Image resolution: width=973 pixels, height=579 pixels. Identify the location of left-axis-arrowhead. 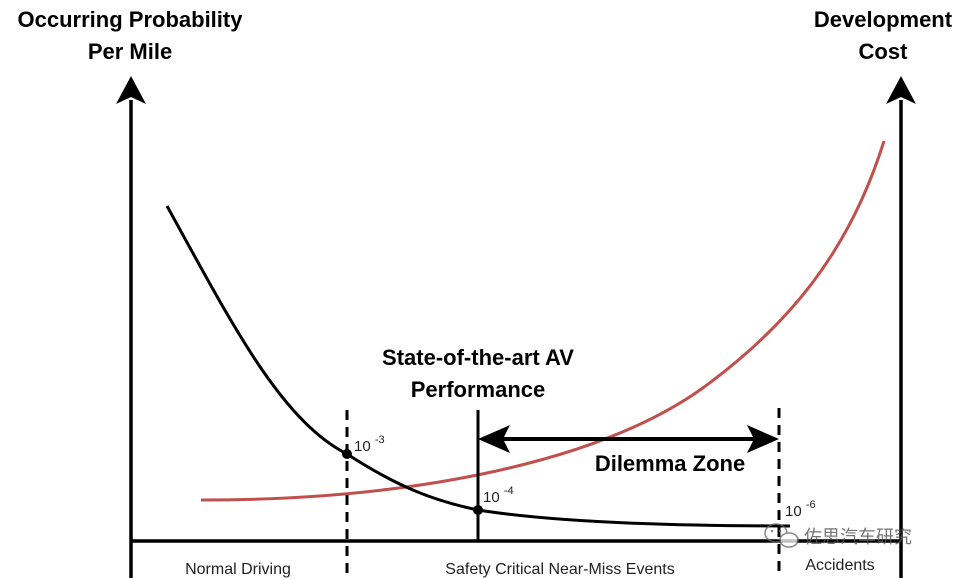
(131, 90).